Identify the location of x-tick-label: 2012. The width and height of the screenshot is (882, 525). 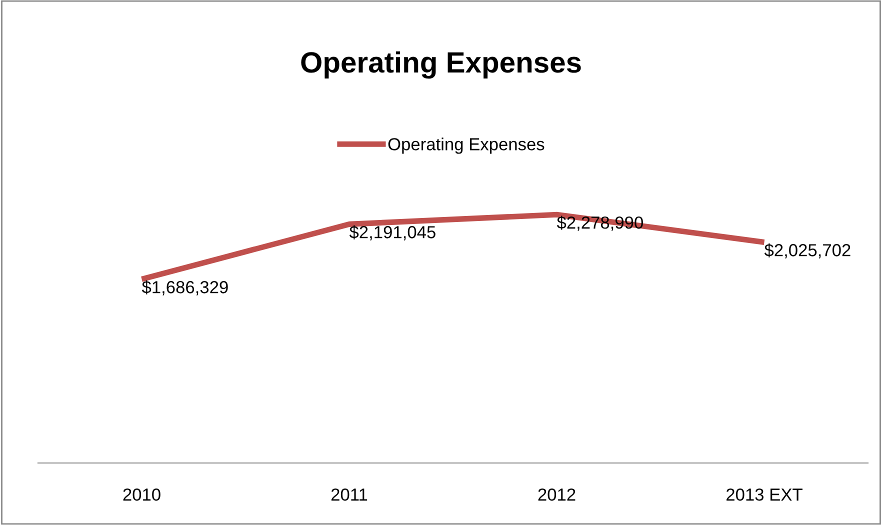
(557, 494).